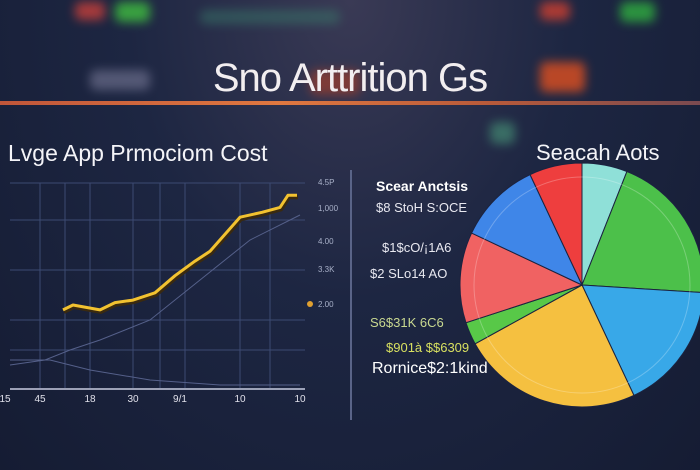 The width and height of the screenshot is (700, 470). What do you see at coordinates (409, 273) in the screenshot?
I see `legend-item: $2 SLo14 AO` at bounding box center [409, 273].